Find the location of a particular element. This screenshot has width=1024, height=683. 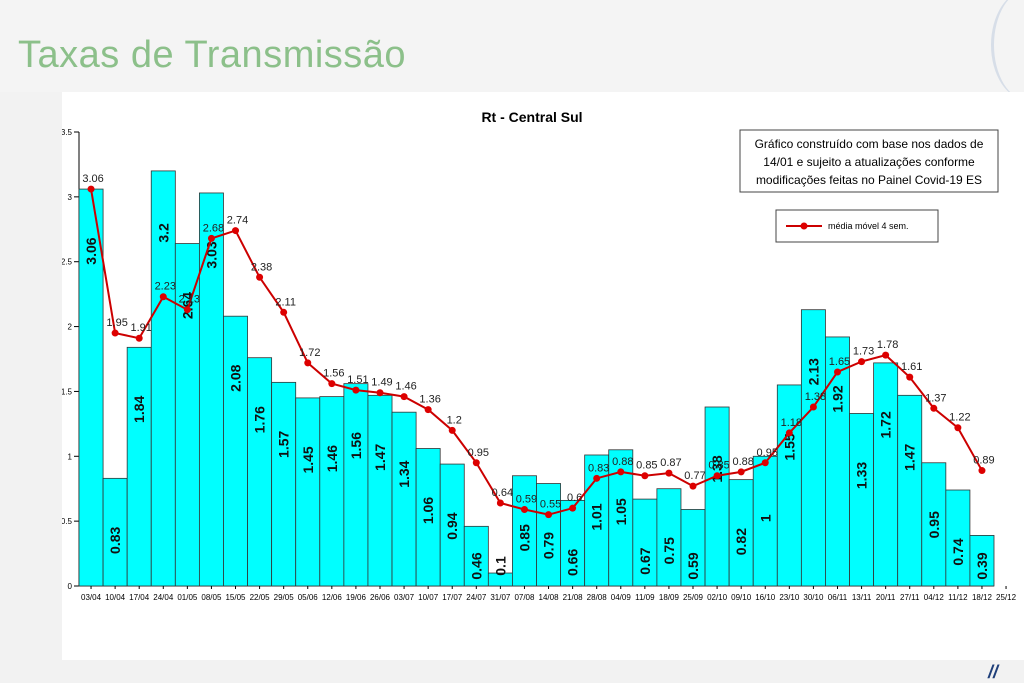

x-tick-label: 25/12 is located at coordinates (1006, 597).